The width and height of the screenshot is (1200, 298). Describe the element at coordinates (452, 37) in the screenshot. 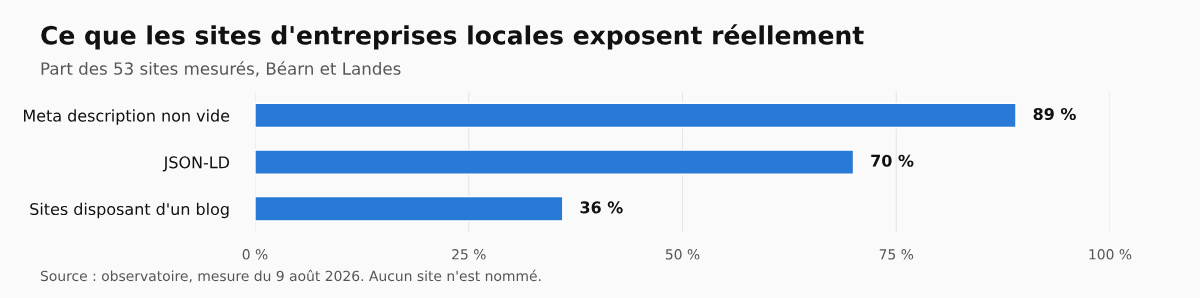

I see `chart-title: Ce que les sites d'entreprises locales exposent réellement` at that location.